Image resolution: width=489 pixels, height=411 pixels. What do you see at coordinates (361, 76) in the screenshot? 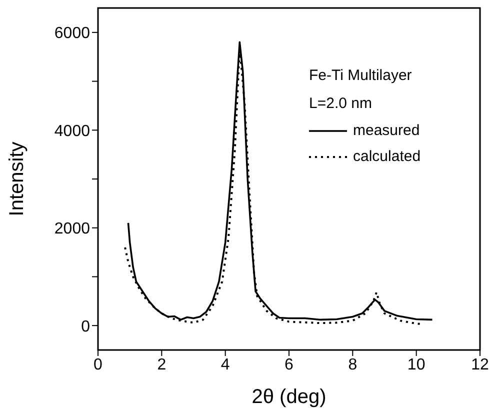
I see `legend-title: Fe-Ti Multilayer` at bounding box center [361, 76].